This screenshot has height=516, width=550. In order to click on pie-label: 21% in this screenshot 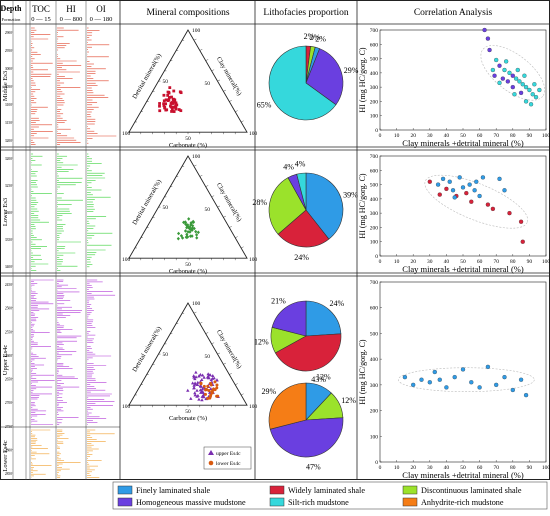, I will do `click(278, 300)`.